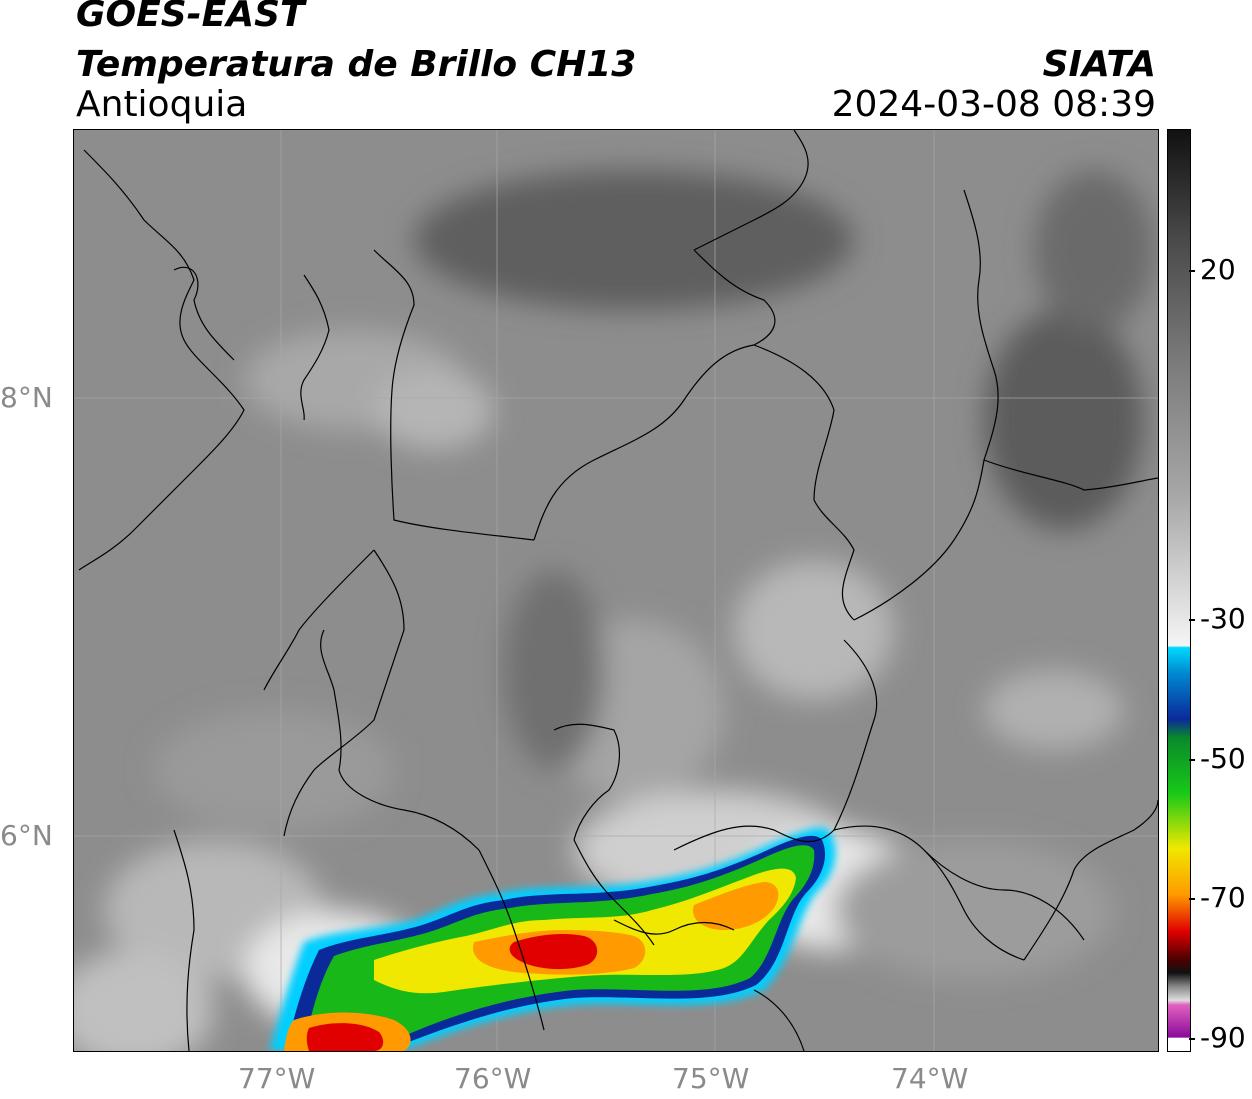  Describe the element at coordinates (993, 104) in the screenshot. I see `datetime-label: 2024-03-08 08:39` at that location.